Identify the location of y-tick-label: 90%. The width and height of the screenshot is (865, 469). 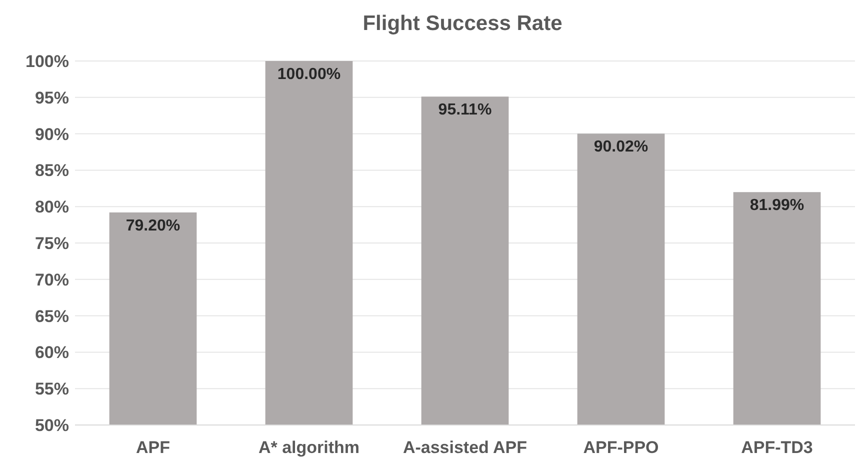
(51, 134).